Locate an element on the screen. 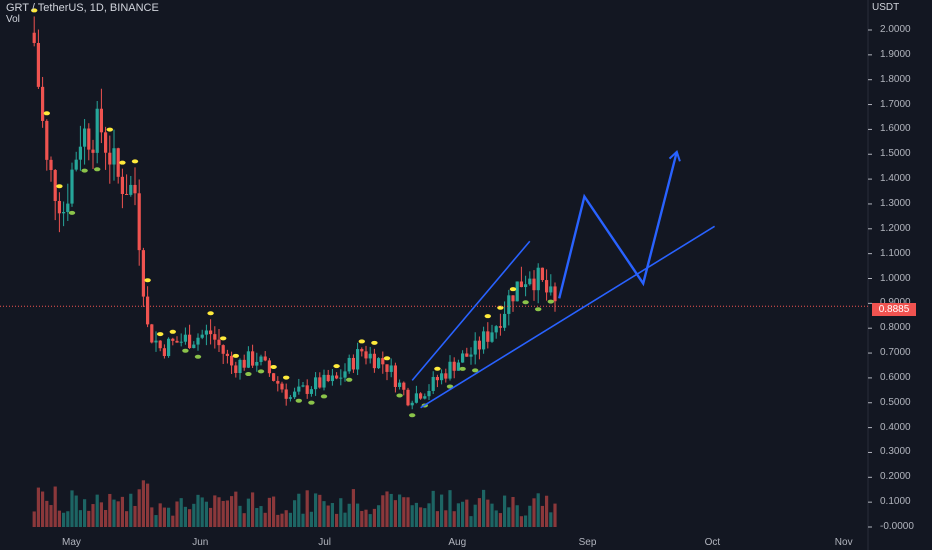 This screenshot has width=932, height=550. time-tick-label: Jul is located at coordinates (324, 542).